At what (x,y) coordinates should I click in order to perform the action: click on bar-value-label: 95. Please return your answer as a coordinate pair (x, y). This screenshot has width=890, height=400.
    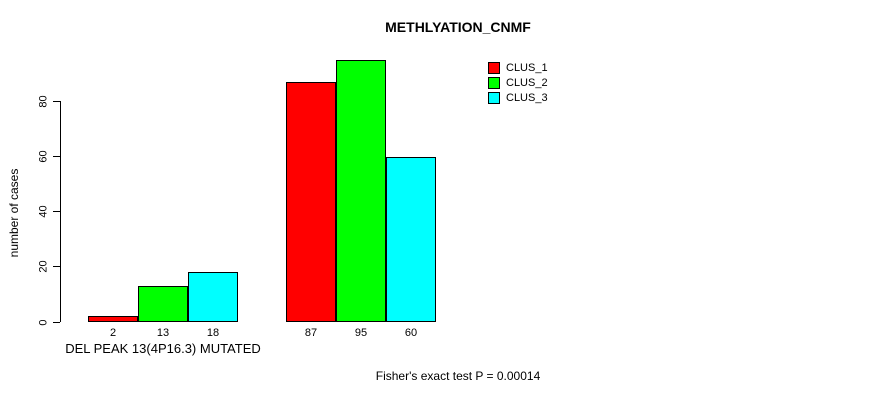
    Looking at the image, I should click on (361, 333).